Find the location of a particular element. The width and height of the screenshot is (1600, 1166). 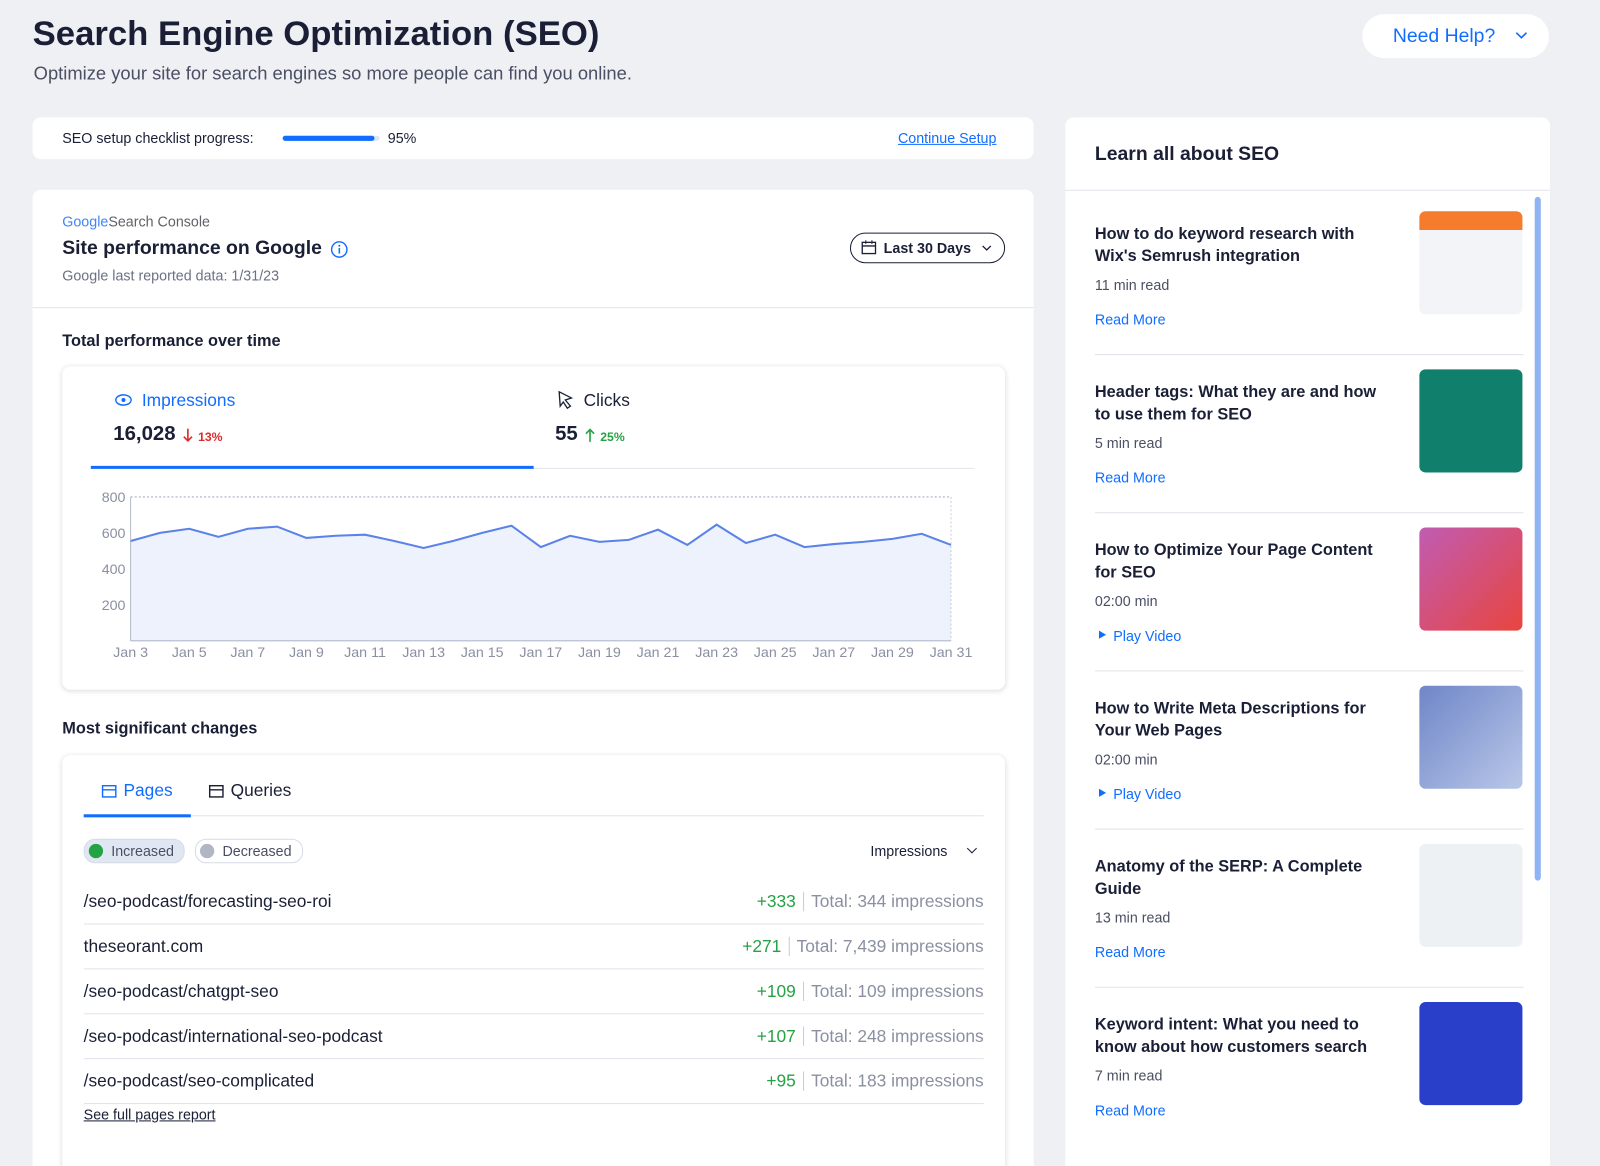

tab-indicator is located at coordinates (137, 816).